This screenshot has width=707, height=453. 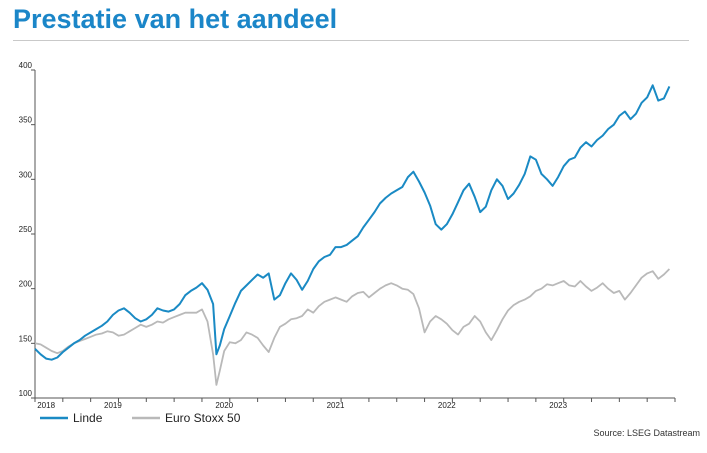 What do you see at coordinates (355, 404) in the screenshot?
I see `x-ticks: 2018 2019 2020 2021 2022 2023` at bounding box center [355, 404].